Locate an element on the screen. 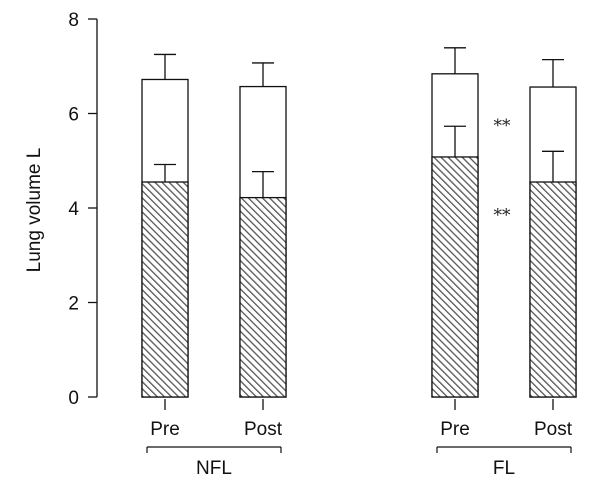 The height and width of the screenshot is (479, 600). x-tick-label-3: Post is located at coordinates (553, 429).